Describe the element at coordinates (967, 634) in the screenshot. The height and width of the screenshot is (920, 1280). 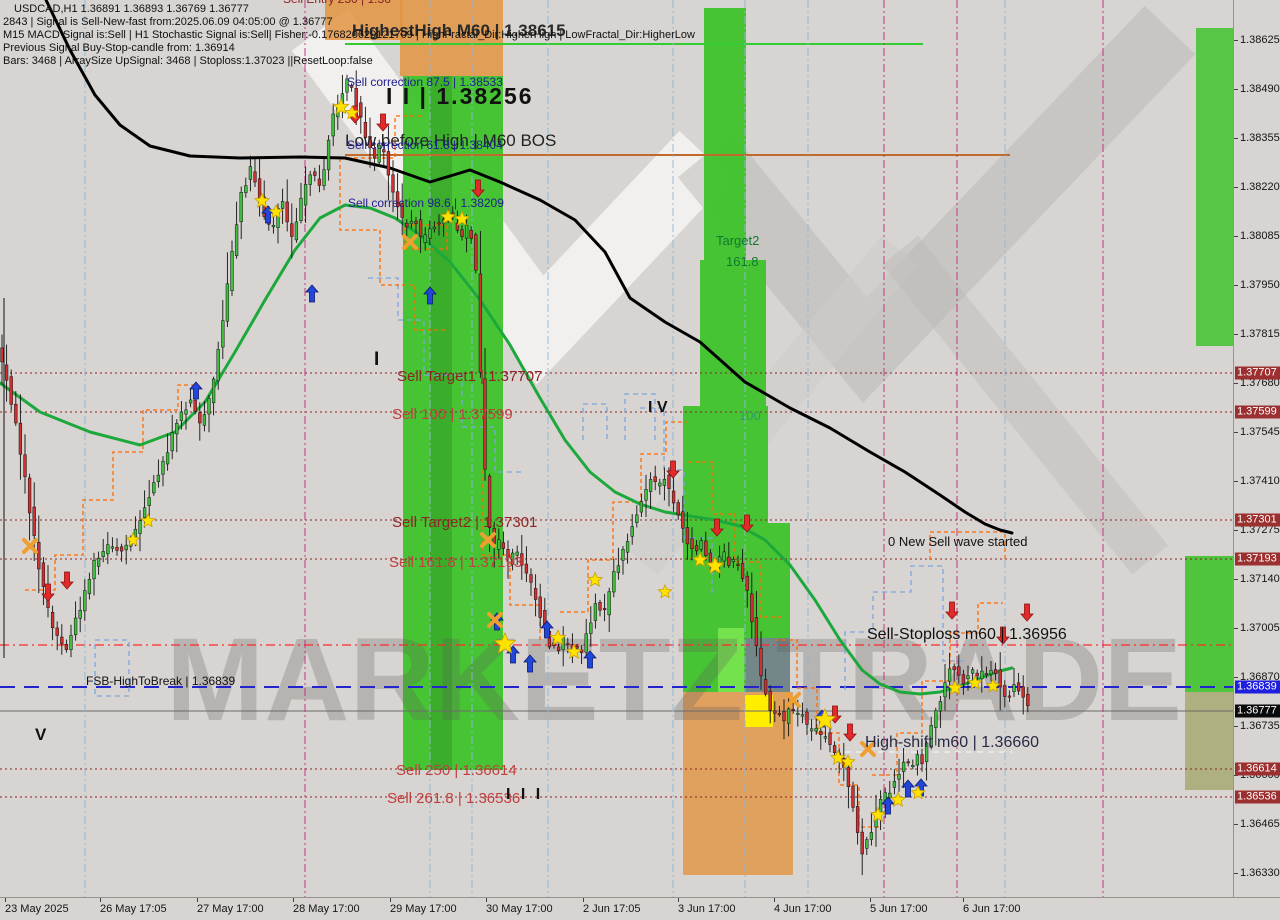
I see `sell-stoploss-label: Sell-Stoploss m60 | 1.36956` at that location.